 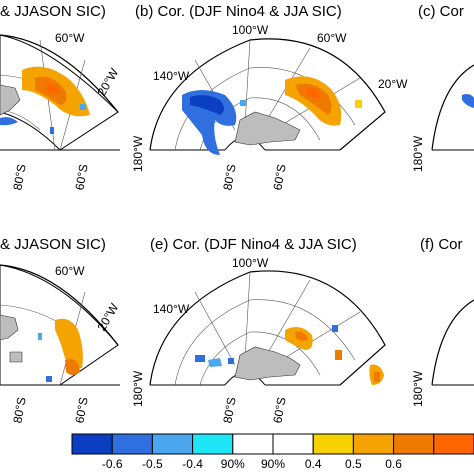 I want to click on colorbar-label-5: 0.4, so click(x=313, y=464).